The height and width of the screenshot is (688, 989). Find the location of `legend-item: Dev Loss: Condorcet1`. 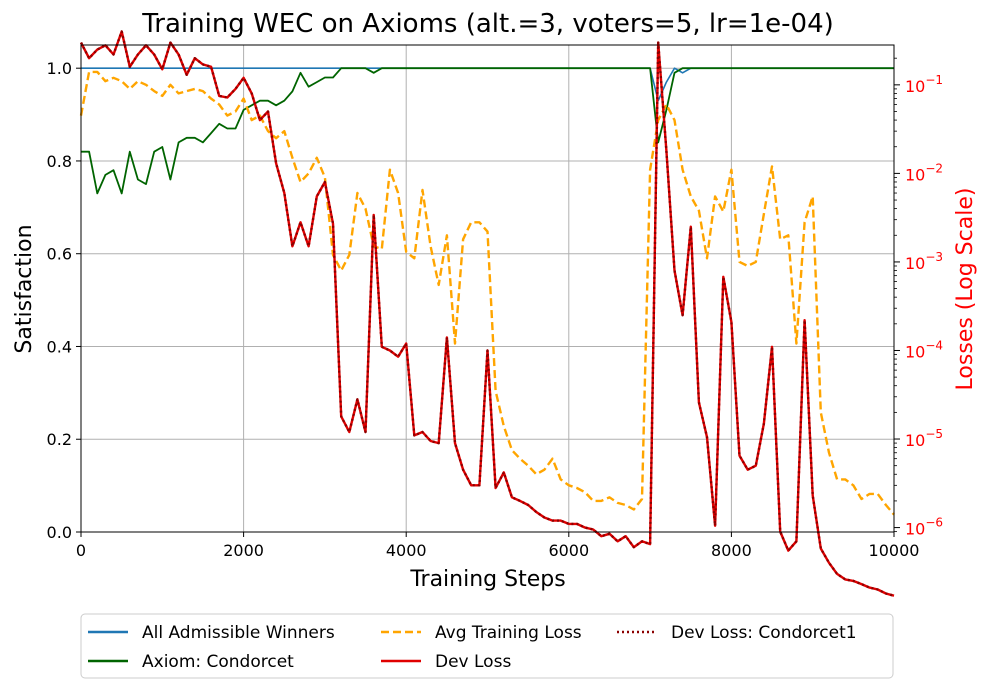

legend-item: Dev Loss: Condorcet1 is located at coordinates (737, 633).